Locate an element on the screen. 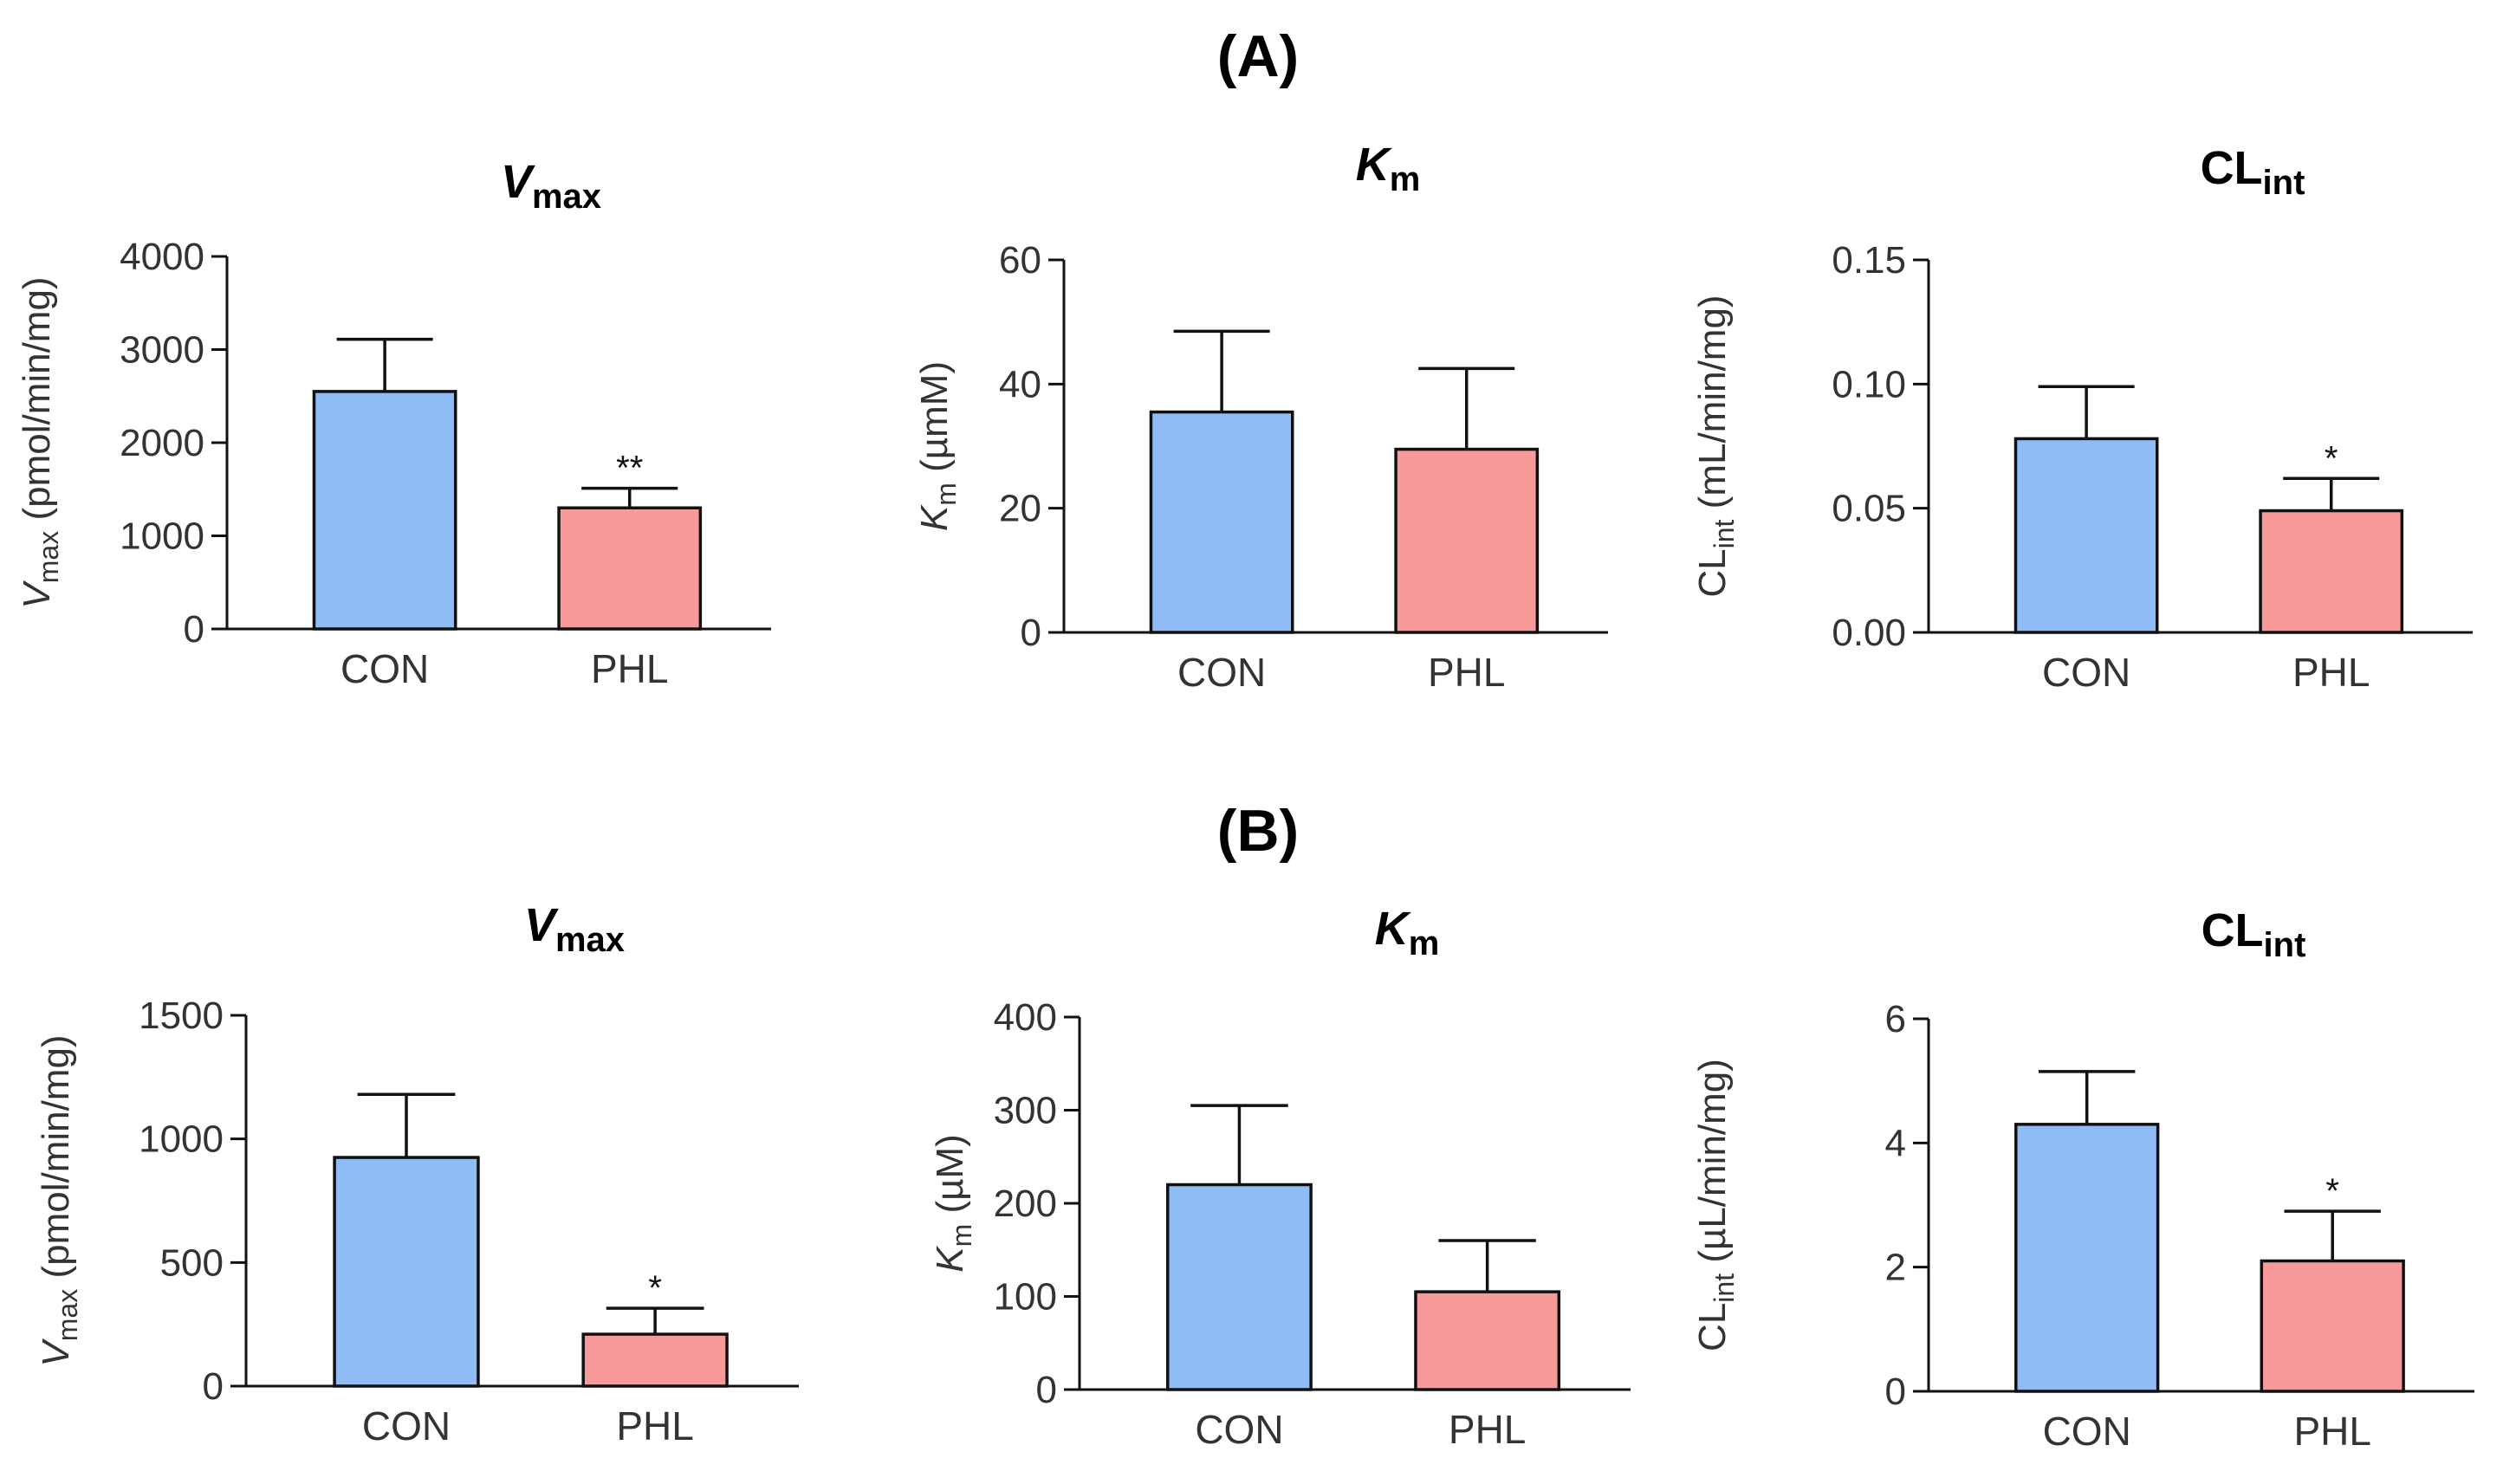 The width and height of the screenshot is (2516, 1484). chart-title: Vmax is located at coordinates (574, 929).